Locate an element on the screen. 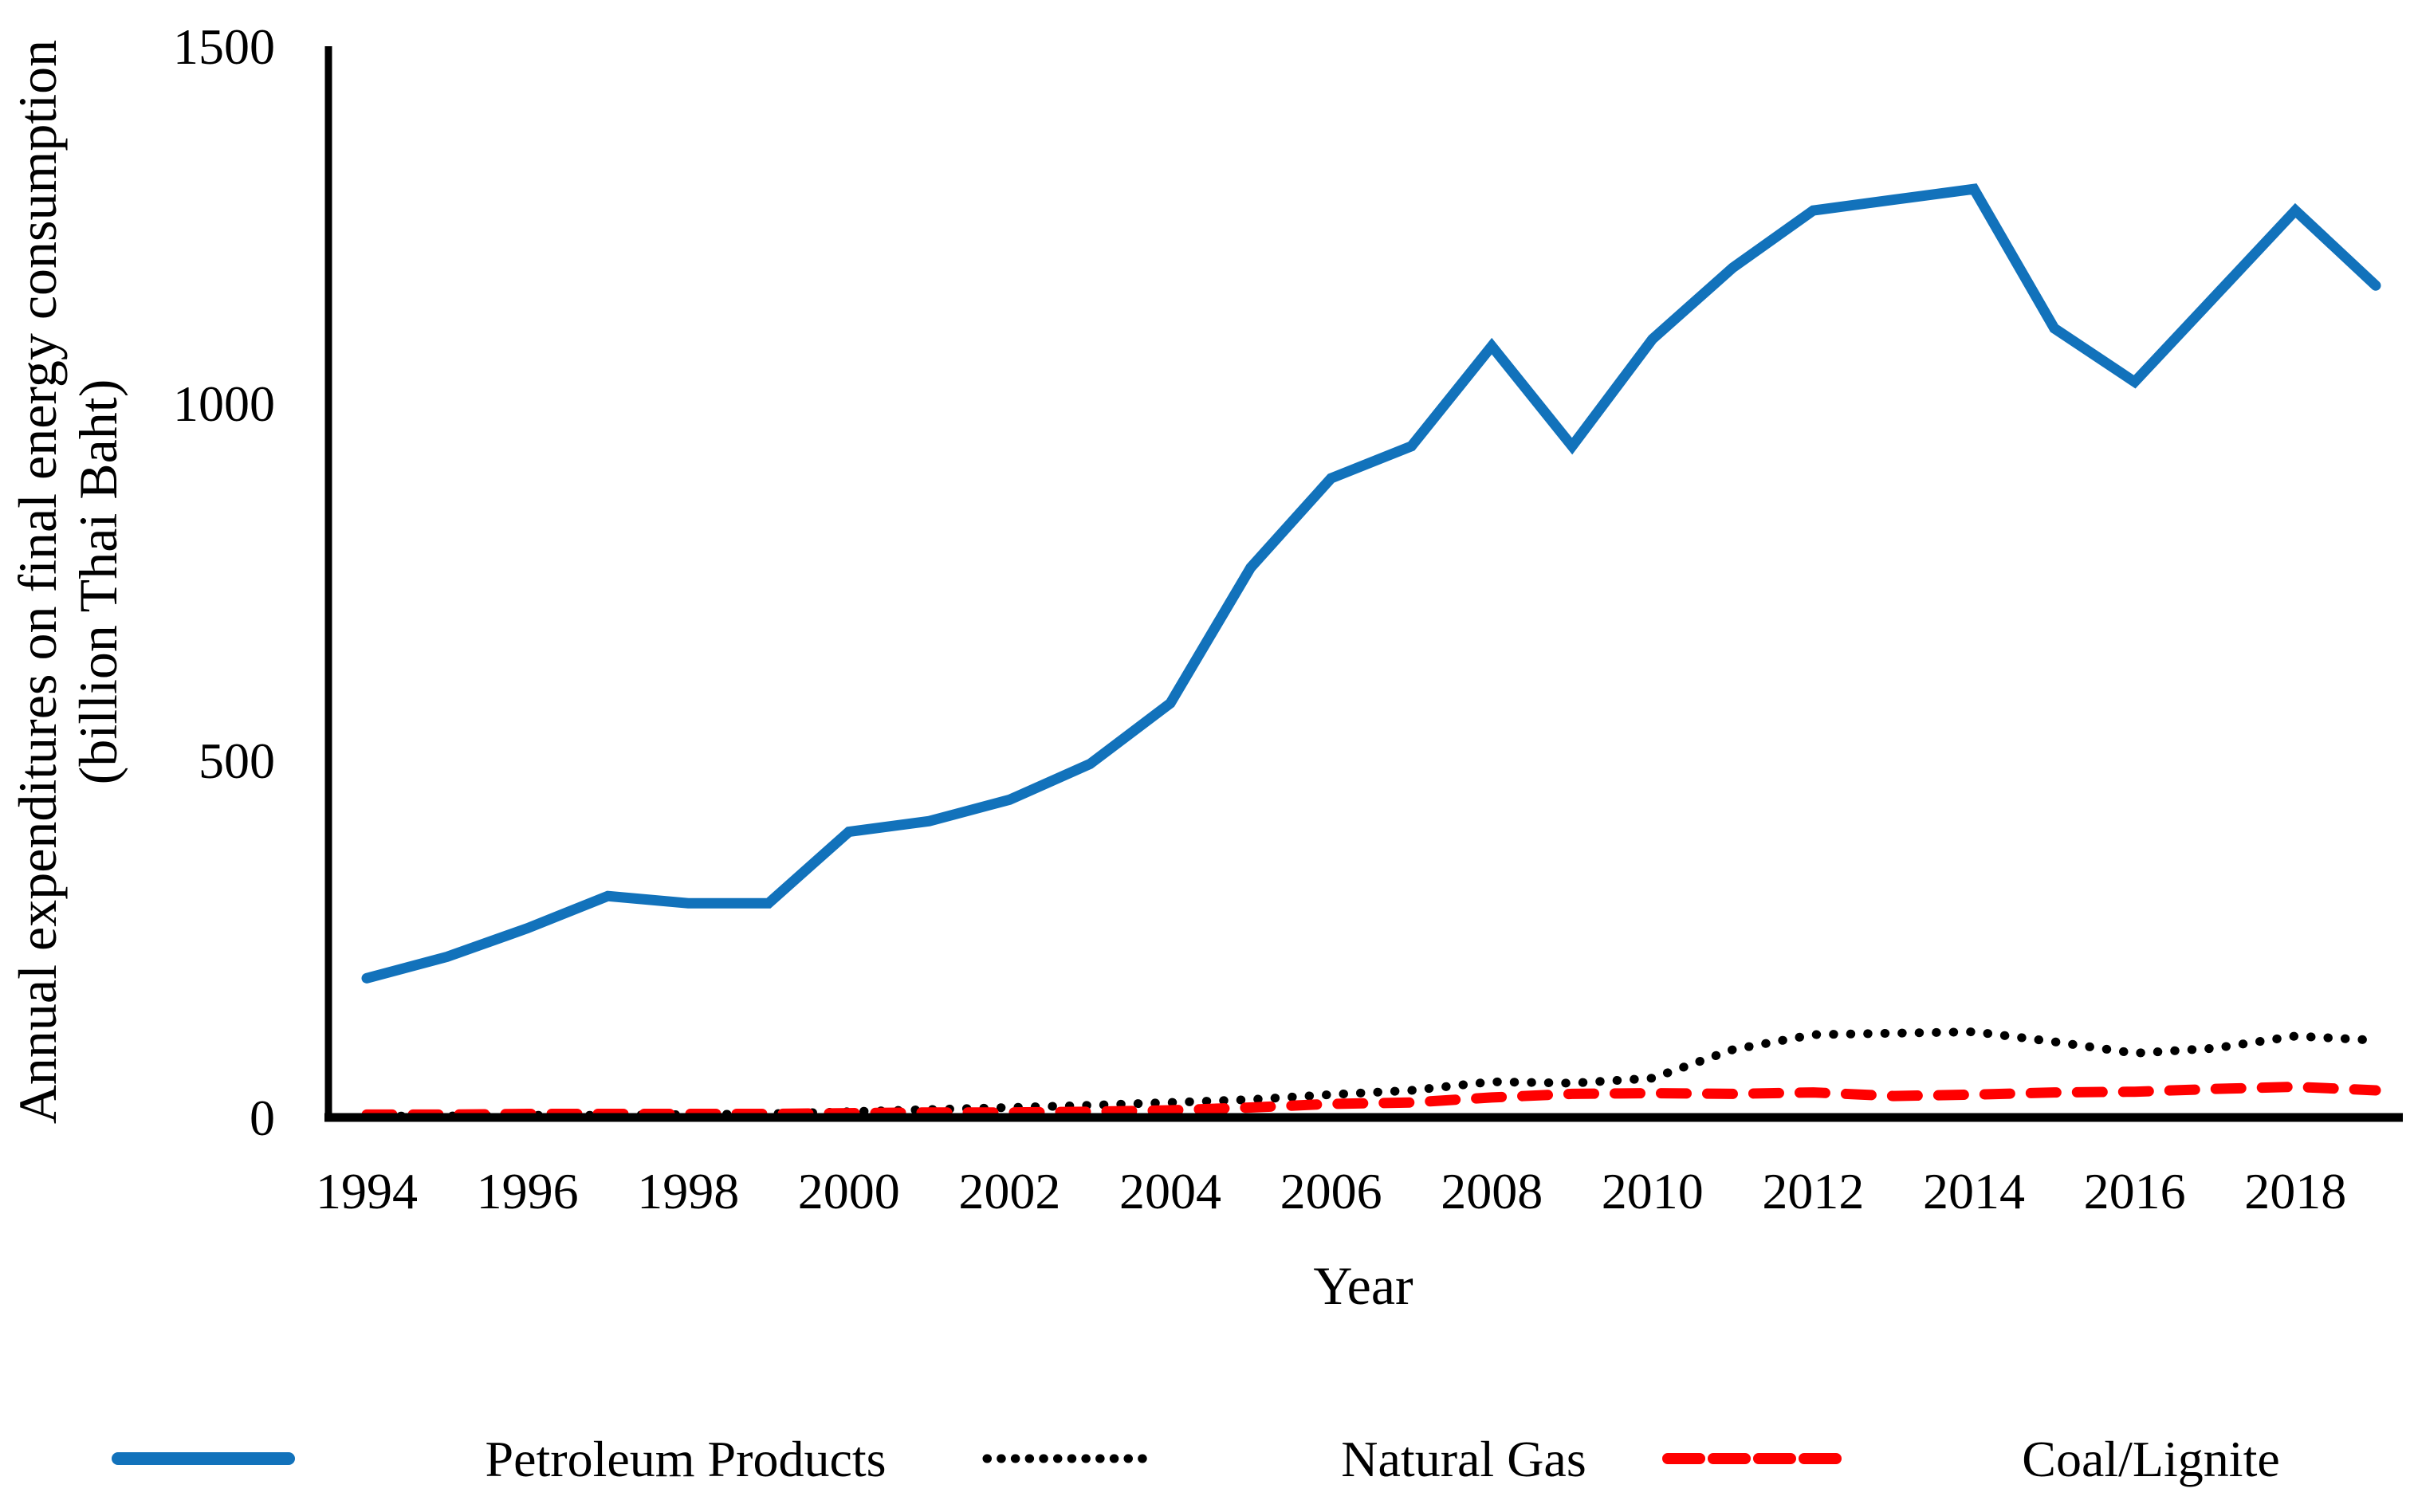  x-tick-label-1996: 1996 is located at coordinates (528, 1191).